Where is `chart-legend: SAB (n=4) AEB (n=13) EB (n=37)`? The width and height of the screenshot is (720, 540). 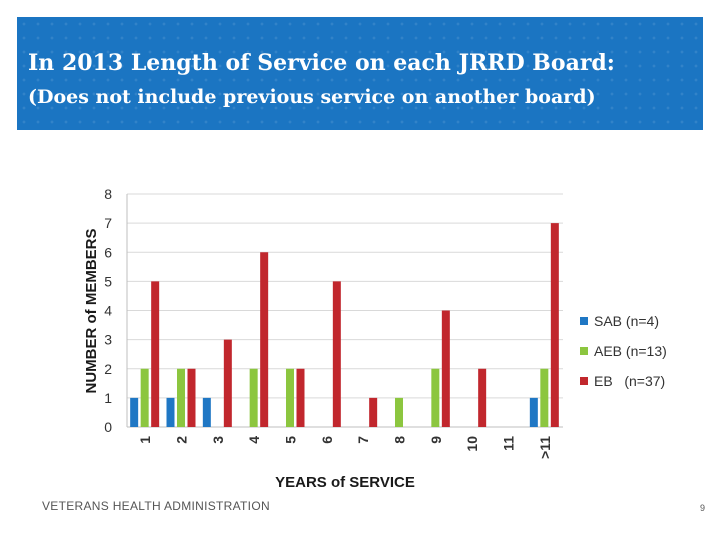 chart-legend: SAB (n=4) AEB (n=13) EB (n=37) is located at coordinates (623, 351).